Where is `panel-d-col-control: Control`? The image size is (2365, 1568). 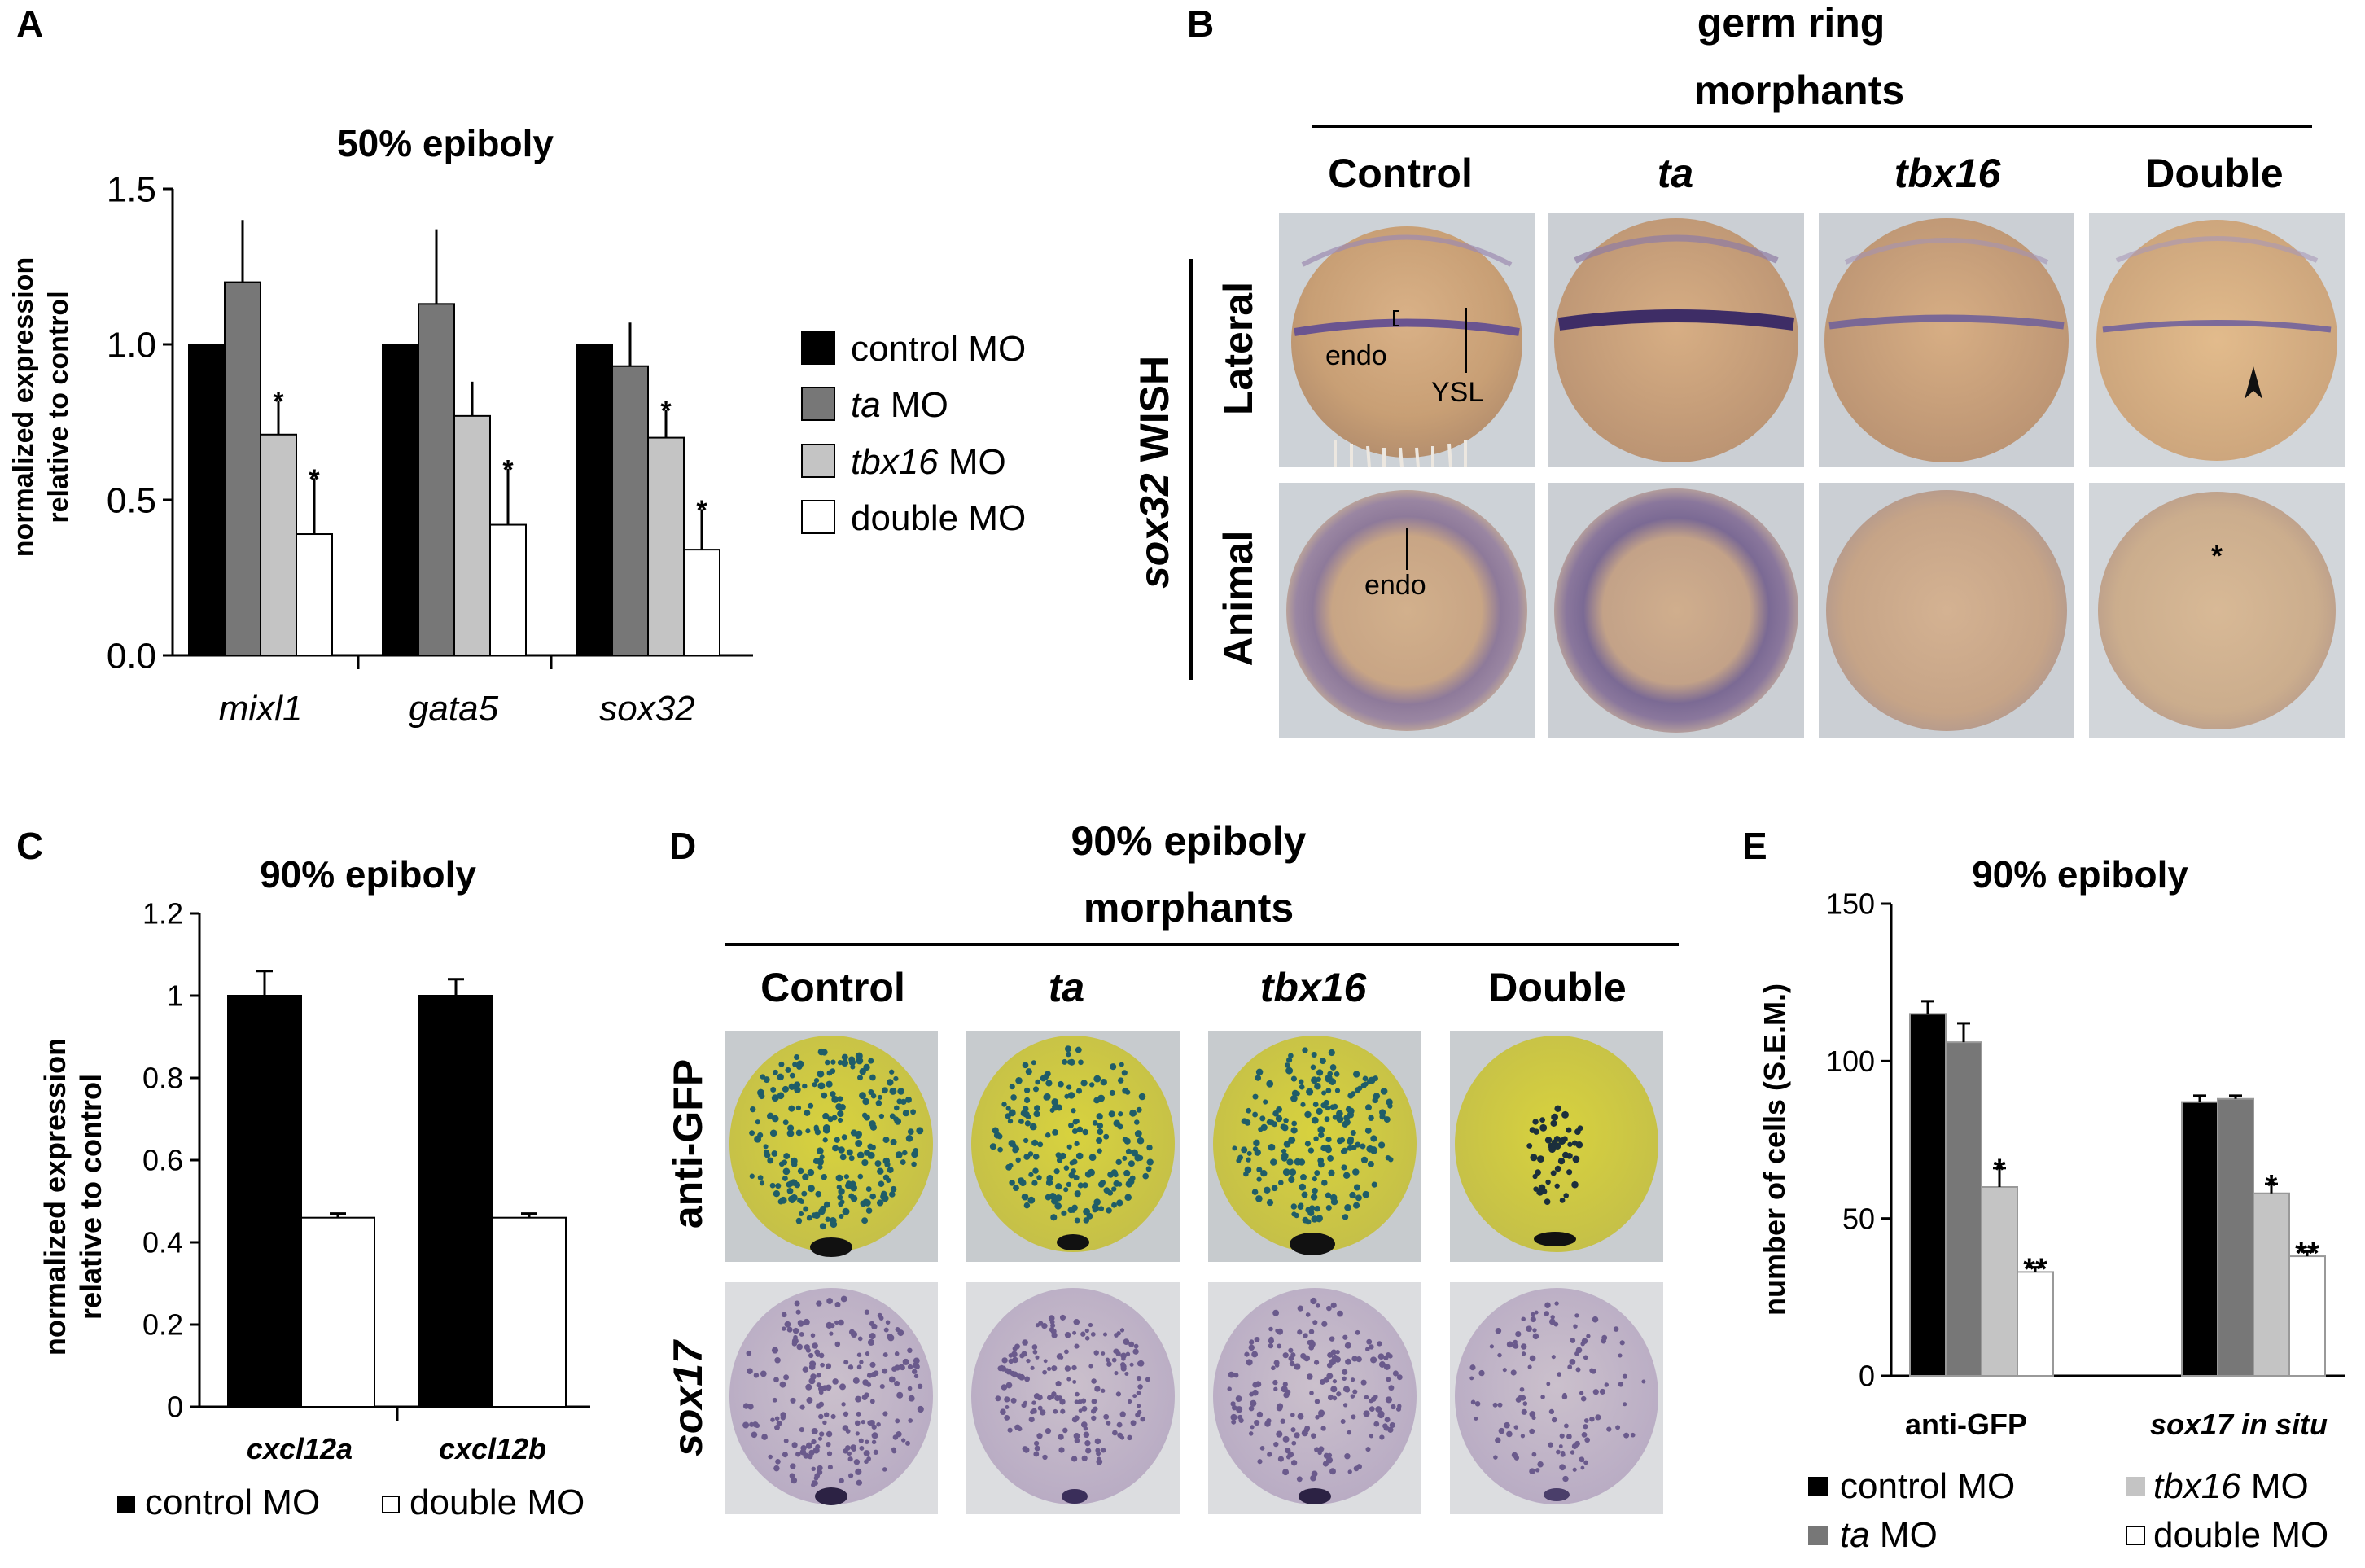
panel-d-col-control: Control is located at coordinates (832, 988).